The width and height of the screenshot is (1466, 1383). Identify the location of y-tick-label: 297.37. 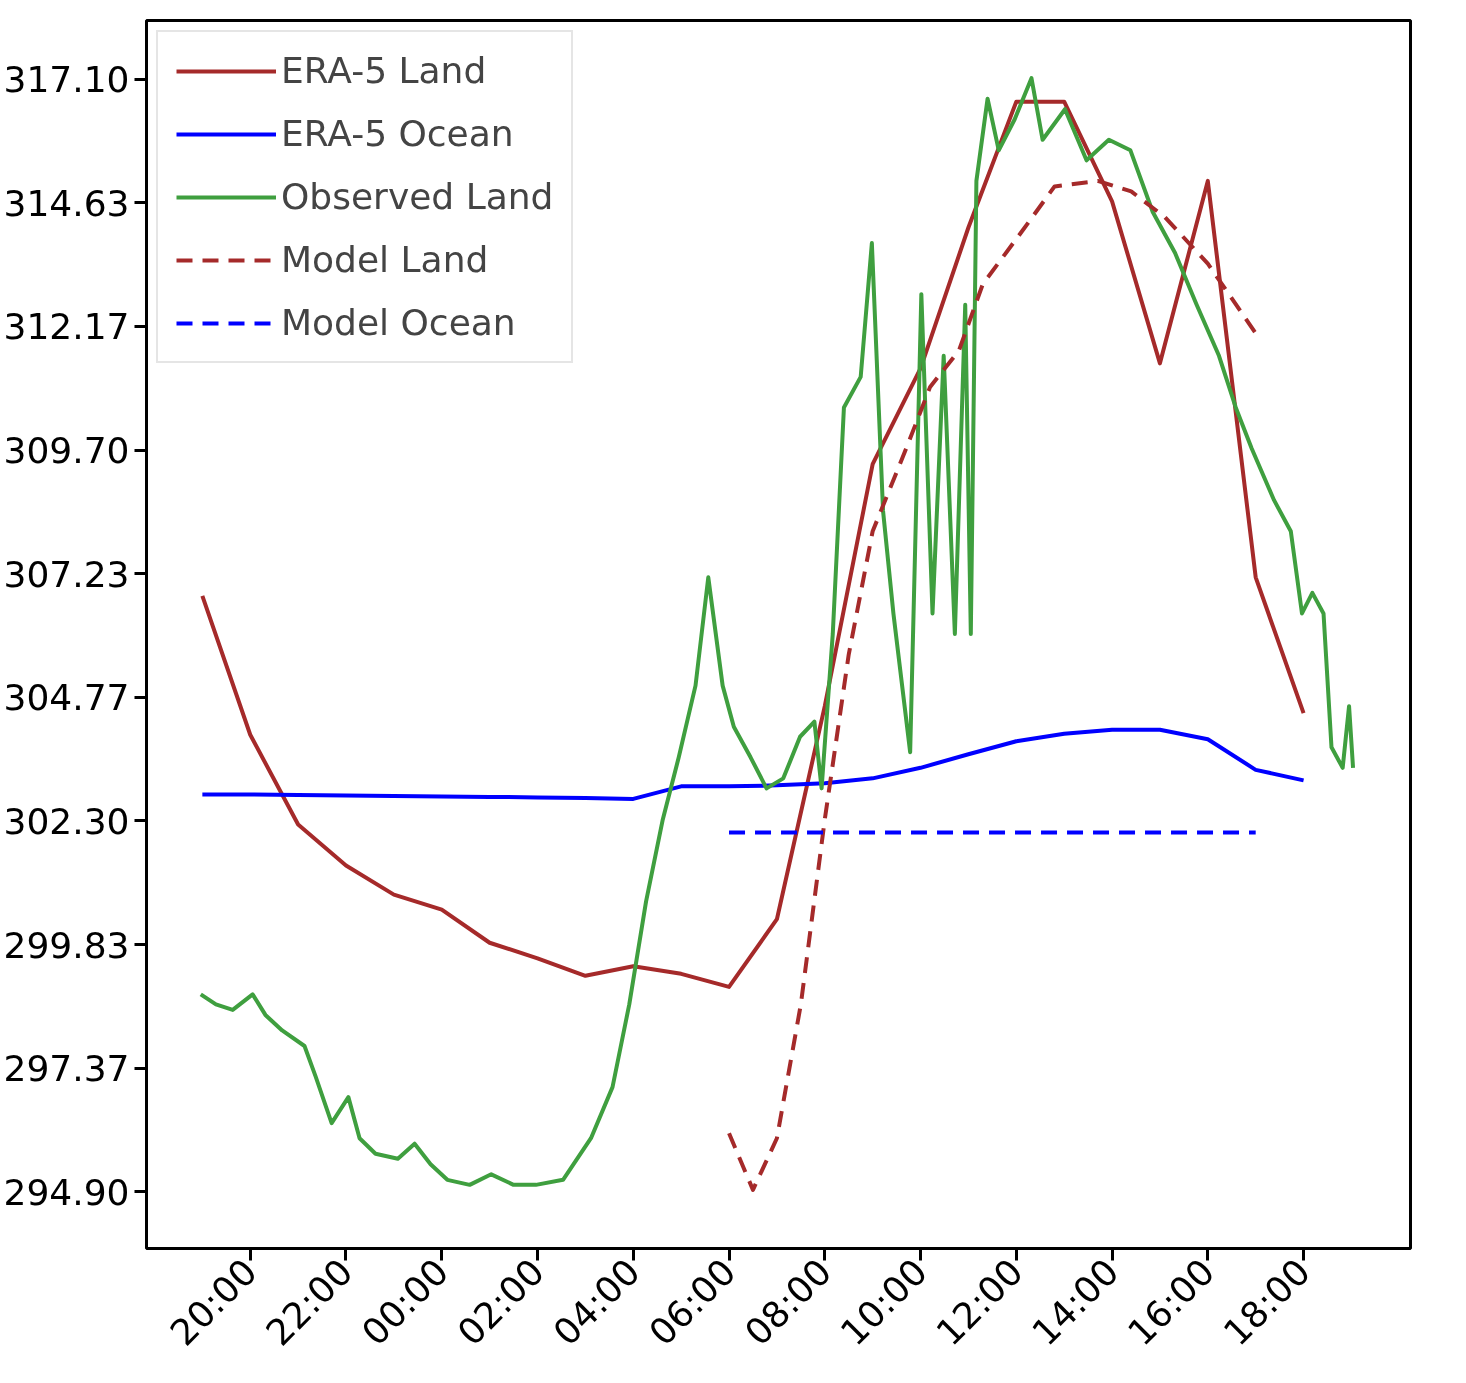
(66, 1069).